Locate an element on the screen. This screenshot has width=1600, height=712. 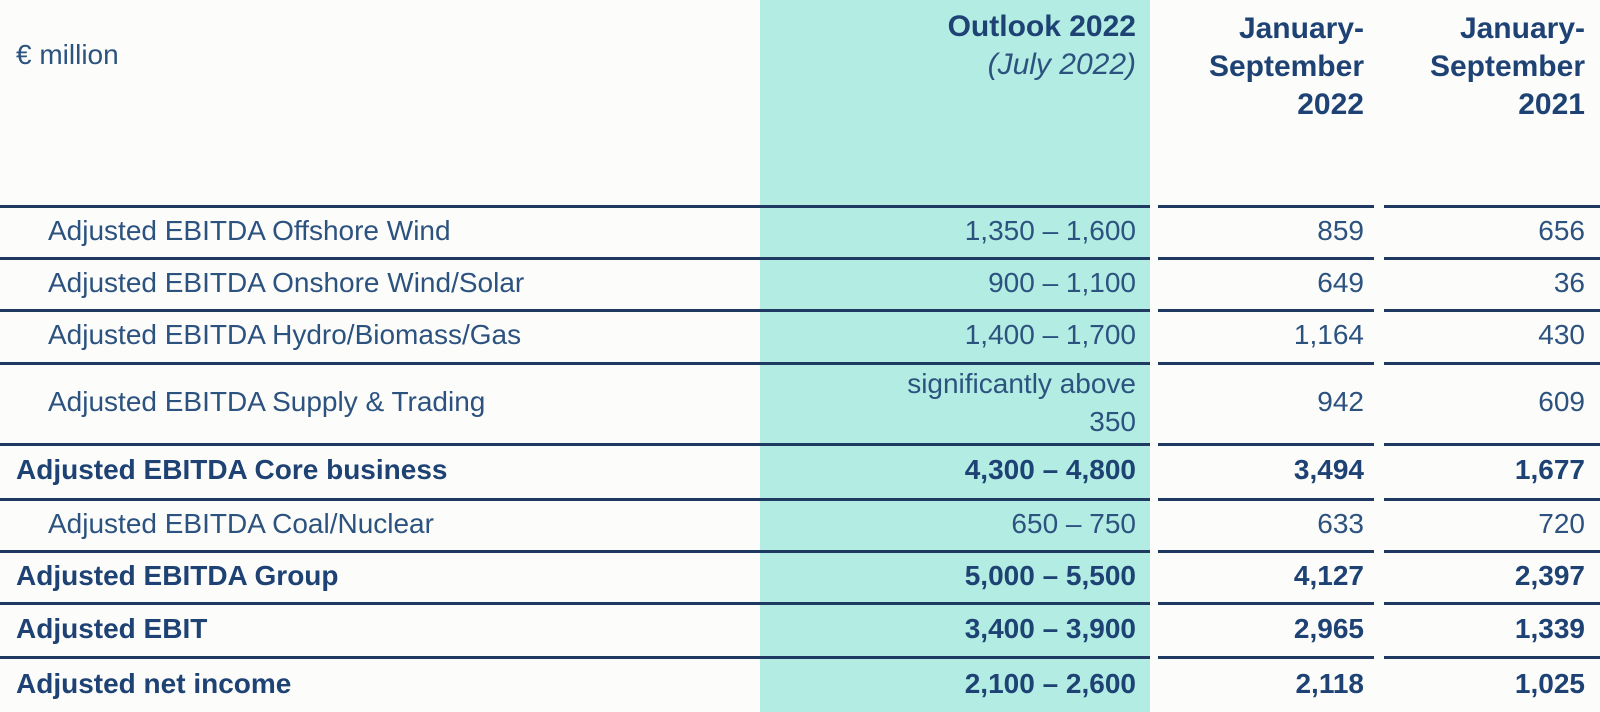
outlook-value: 1,400 – 1,700 is located at coordinates (955, 335).